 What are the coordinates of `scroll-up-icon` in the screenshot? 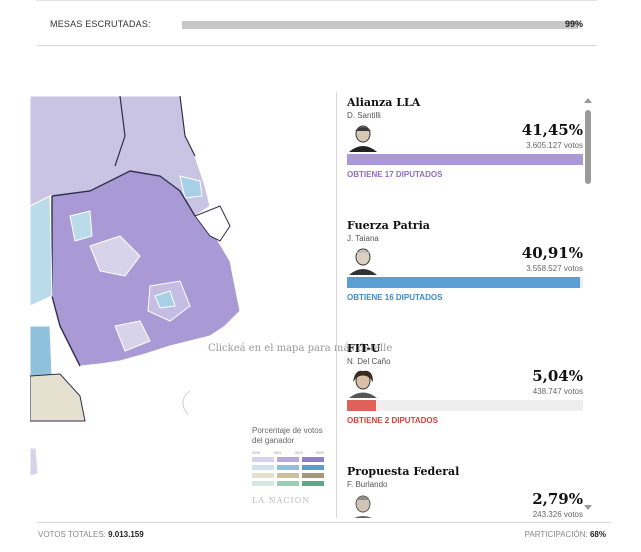 It's located at (588, 100).